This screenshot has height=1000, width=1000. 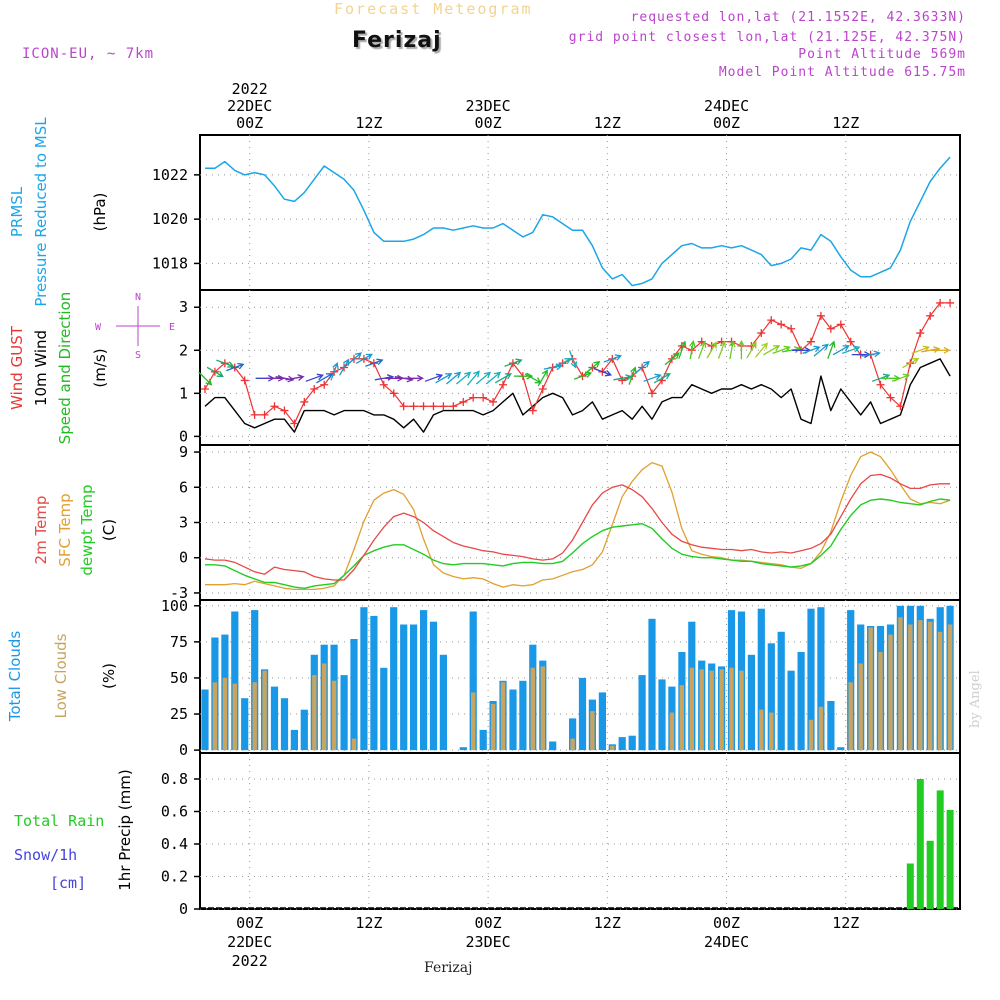 I want to click on compass-west: W, so click(x=98, y=327).